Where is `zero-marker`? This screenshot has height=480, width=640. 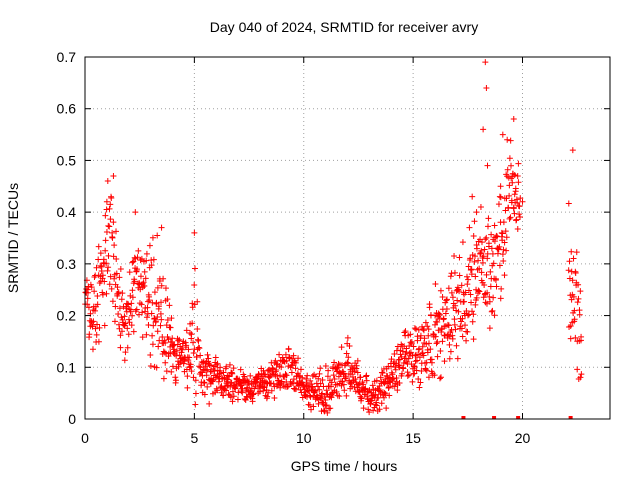 zero-marker is located at coordinates (463, 417).